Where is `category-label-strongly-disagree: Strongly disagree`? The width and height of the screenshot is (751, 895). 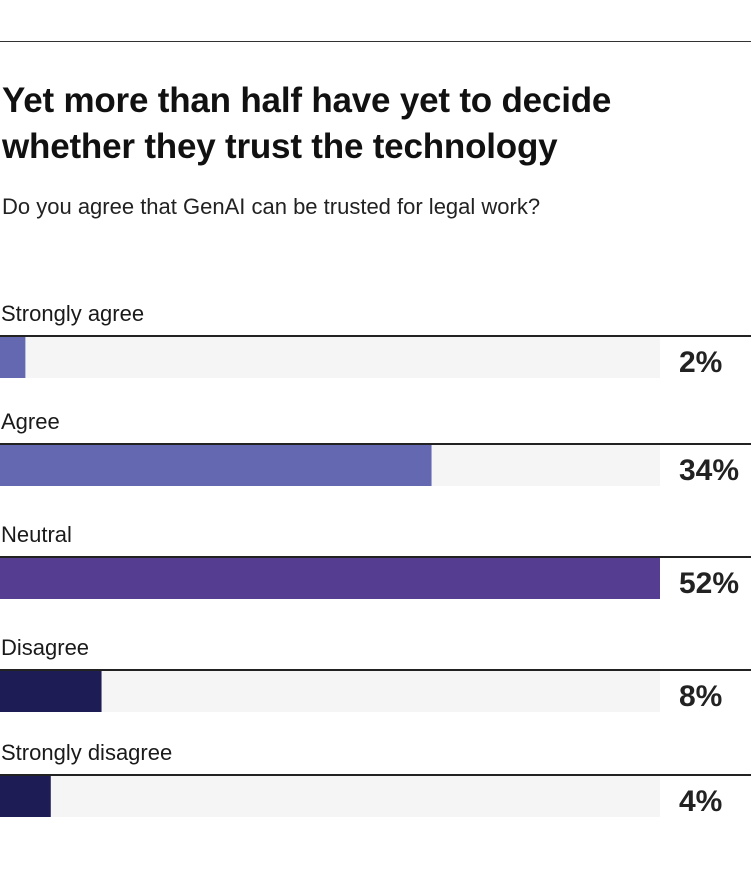 category-label-strongly-disagree: Strongly disagree is located at coordinates (86, 752).